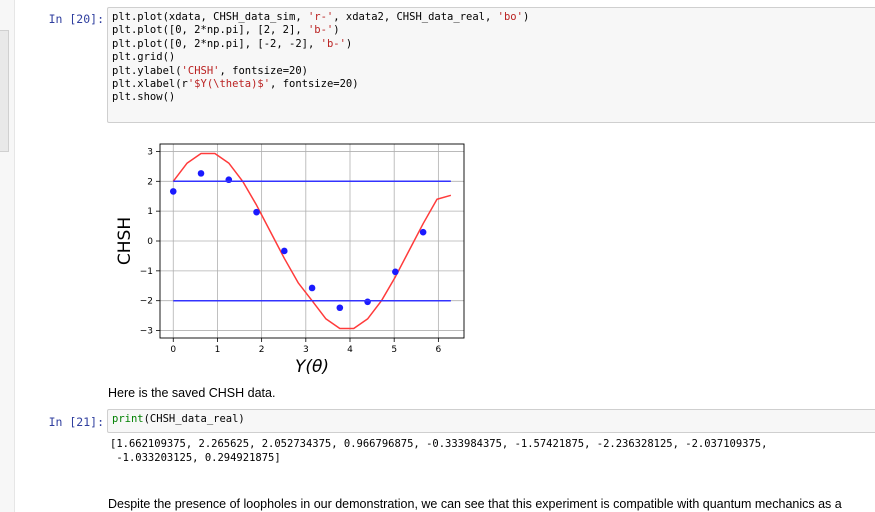 The height and width of the screenshot is (512, 875). I want to click on code-token: plt.plot(xdata, CHSH_data_sim,, so click(210, 17).